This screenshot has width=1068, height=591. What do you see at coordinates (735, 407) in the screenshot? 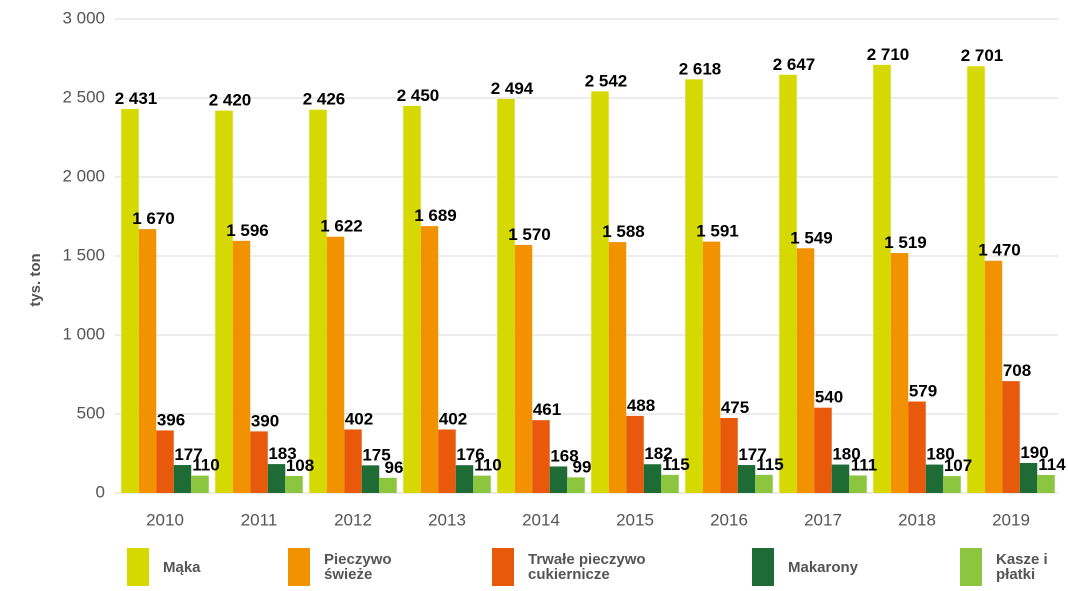
I see `data-label: 475` at bounding box center [735, 407].